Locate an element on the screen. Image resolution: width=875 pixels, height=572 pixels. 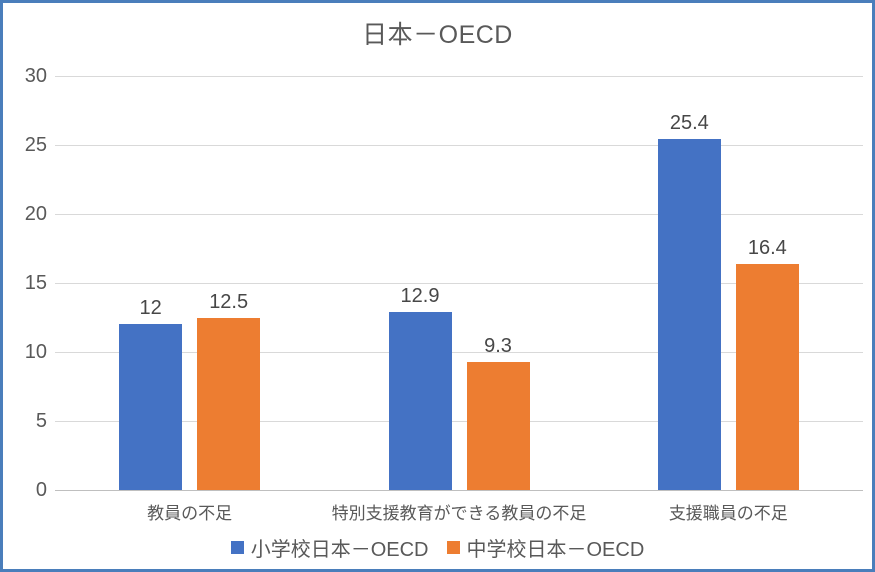
y-tick-label: 30 is located at coordinates (35, 76).